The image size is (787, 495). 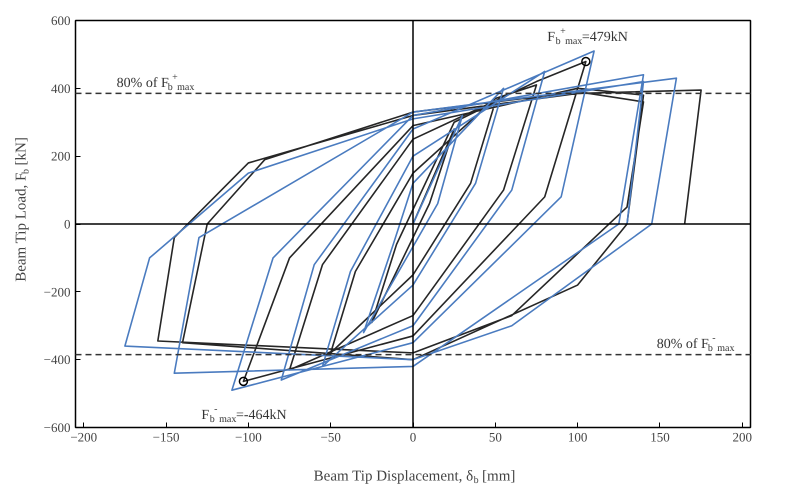 I want to click on x-tick-label: −50, so click(x=330, y=437).